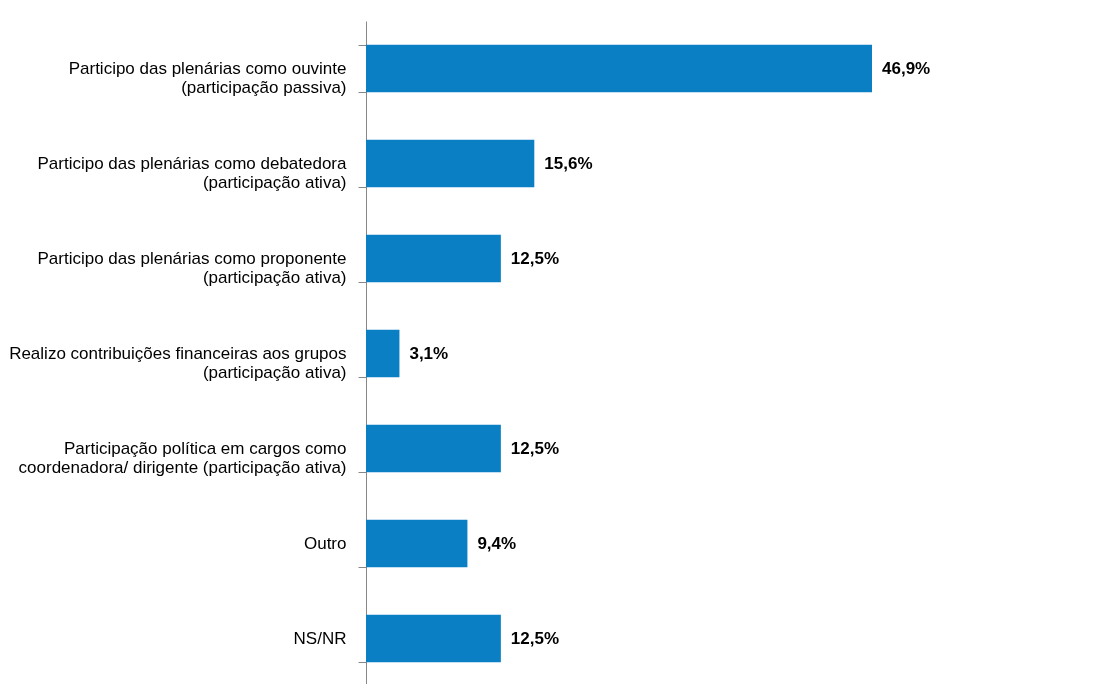 The height and width of the screenshot is (684, 1106). What do you see at coordinates (906, 68) in the screenshot?
I see `data-label: 46,9%` at bounding box center [906, 68].